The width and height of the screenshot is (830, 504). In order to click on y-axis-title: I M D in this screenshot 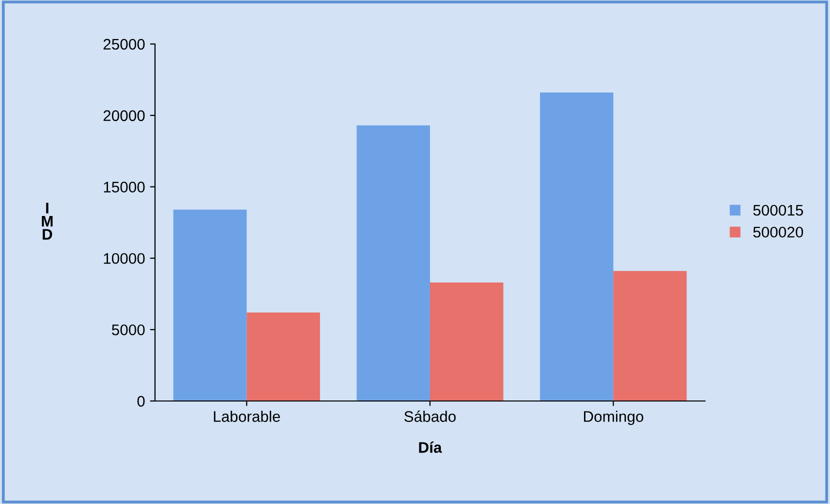, I will do `click(47, 221)`.